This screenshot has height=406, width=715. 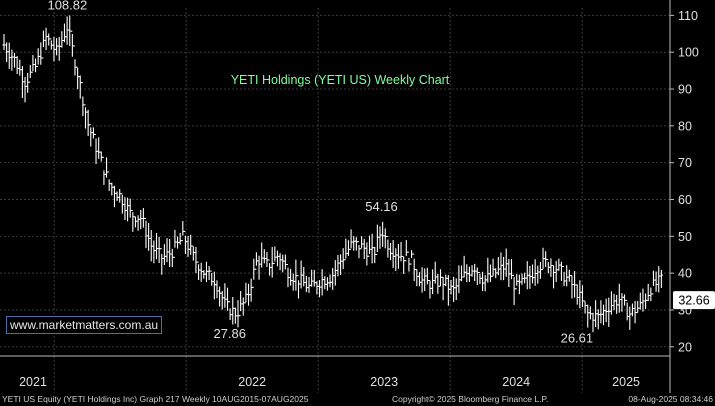 I want to click on chart-title: YETI Holdings (YETI US) Weekly Chart, so click(x=340, y=80).